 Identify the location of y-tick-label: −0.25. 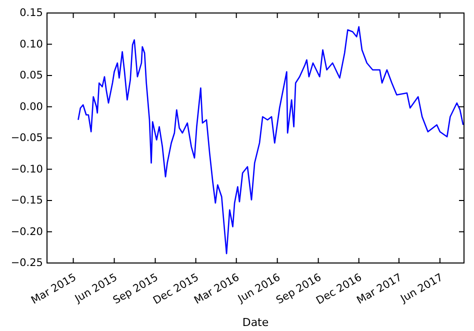
(26, 263).